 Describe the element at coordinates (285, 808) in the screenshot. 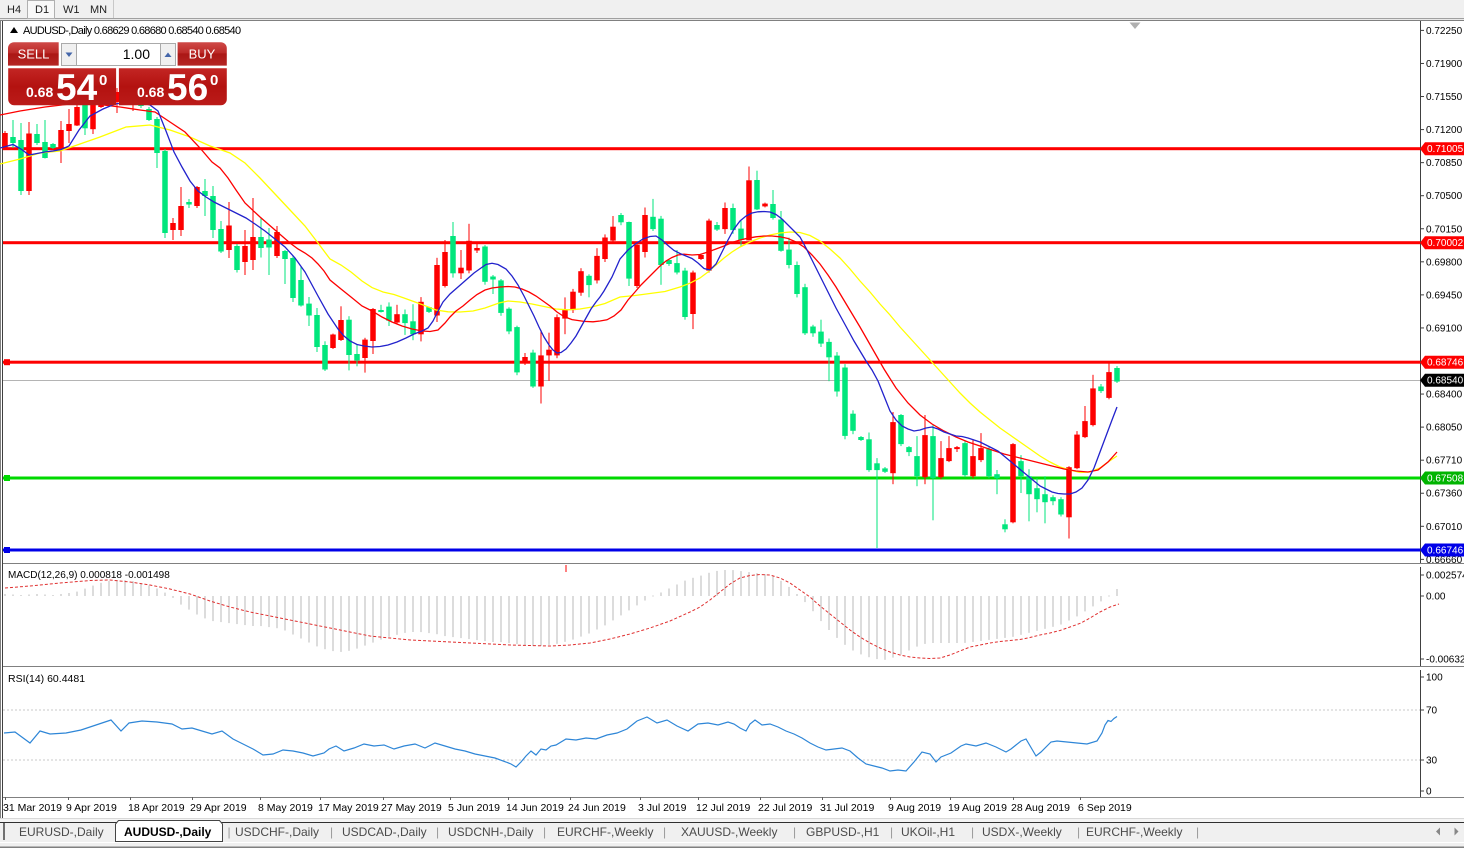

I see `svg-text: 8 May 2019` at that location.